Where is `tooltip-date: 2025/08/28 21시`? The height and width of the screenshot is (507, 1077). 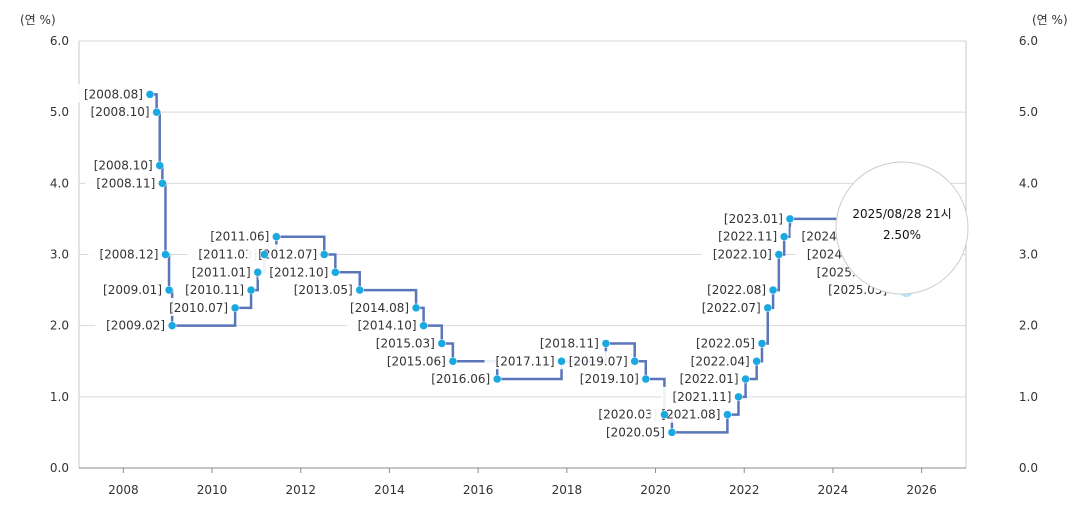 tooltip-date: 2025/08/28 21시 is located at coordinates (901, 214).